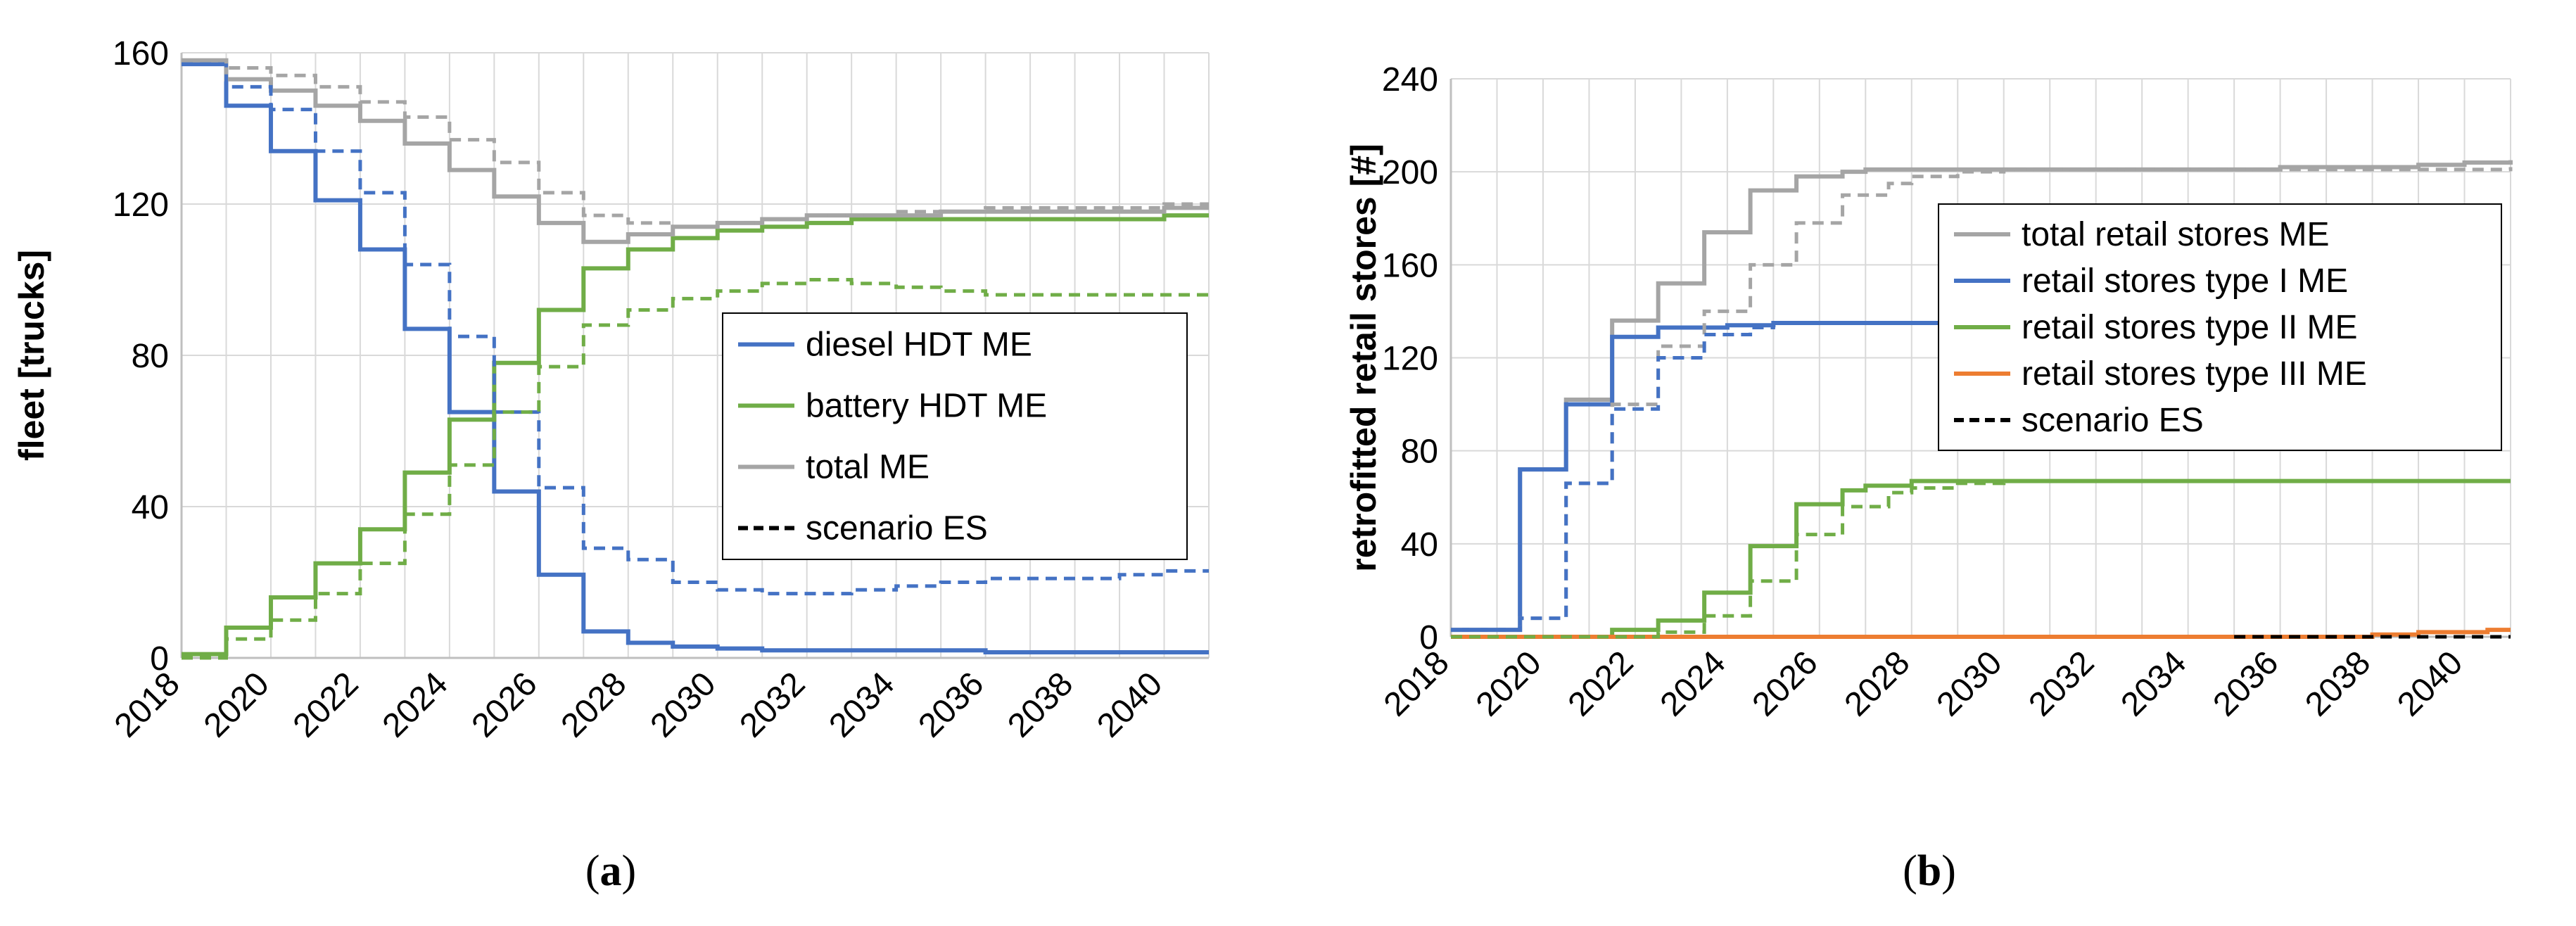  Describe the element at coordinates (1613, 478) in the screenshot. I see `series-line-type1_es` at that location.